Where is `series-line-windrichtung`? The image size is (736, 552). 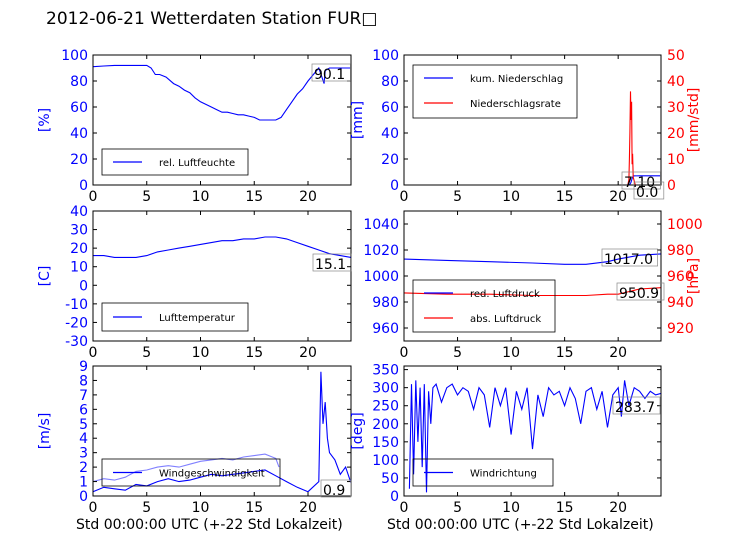
series-line-windrichtung is located at coordinates (534, 436).